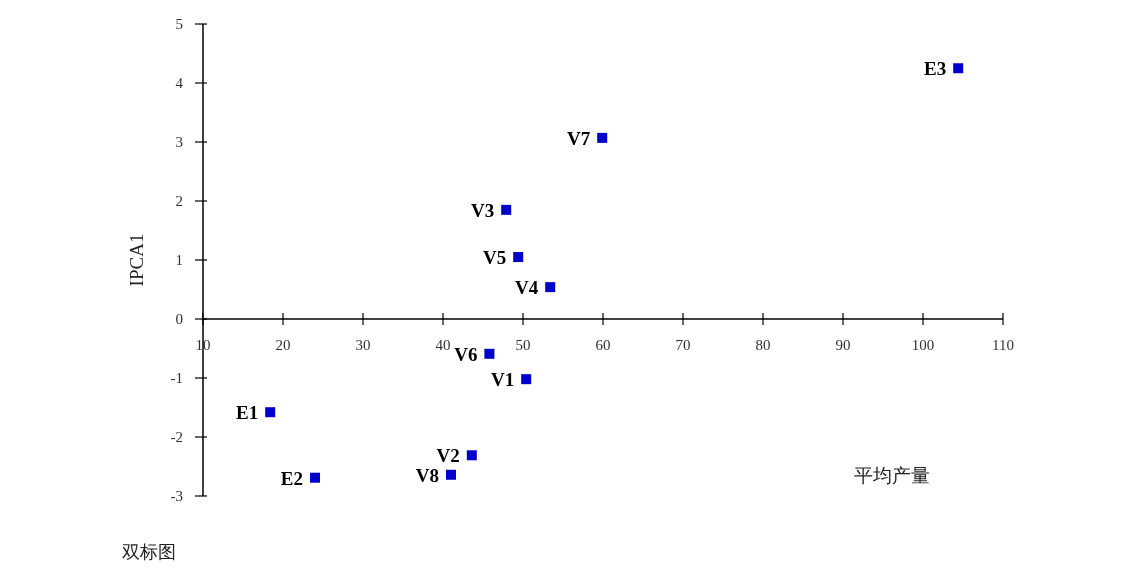 The width and height of the screenshot is (1141, 582). What do you see at coordinates (179, 260) in the screenshot?
I see `y-tick-label: 1` at bounding box center [179, 260].